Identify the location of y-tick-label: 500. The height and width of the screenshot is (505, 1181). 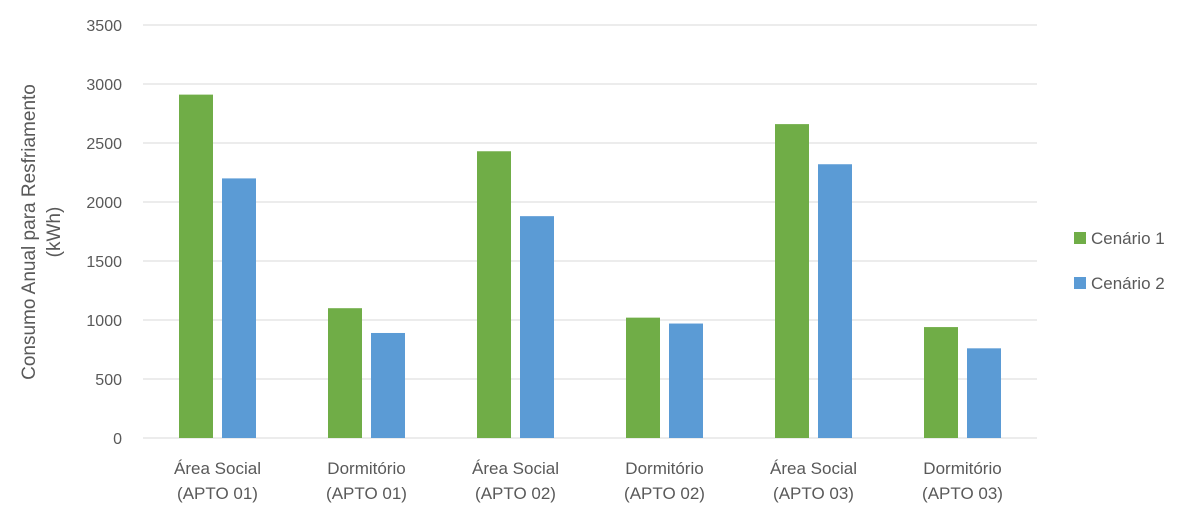
(108, 380).